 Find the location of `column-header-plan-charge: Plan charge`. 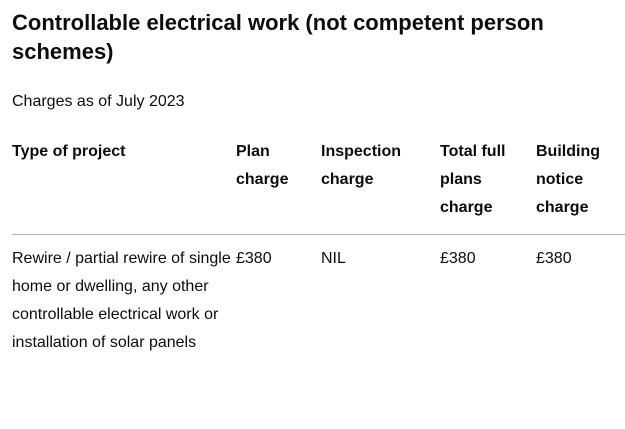

column-header-plan-charge: Plan charge is located at coordinates (278, 186).